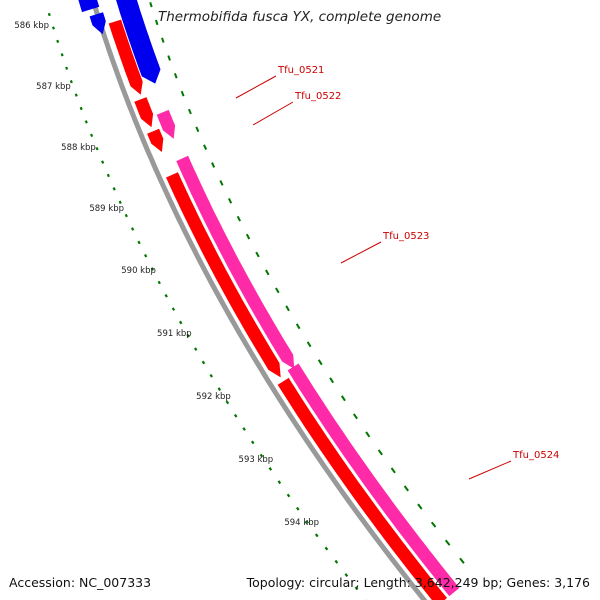 The image size is (600, 600). Describe the element at coordinates (138, 42) in the screenshot. I see `gene-feature-reverse` at that location.